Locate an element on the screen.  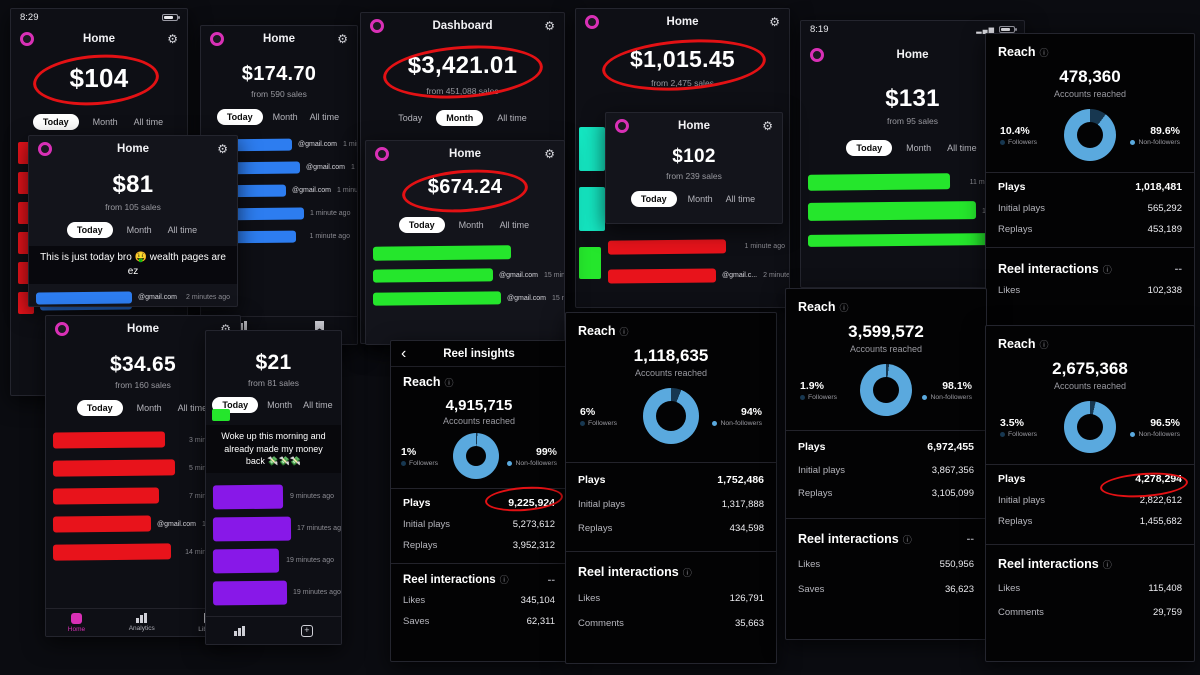
nav-analytics is located at coordinates (239, 630).